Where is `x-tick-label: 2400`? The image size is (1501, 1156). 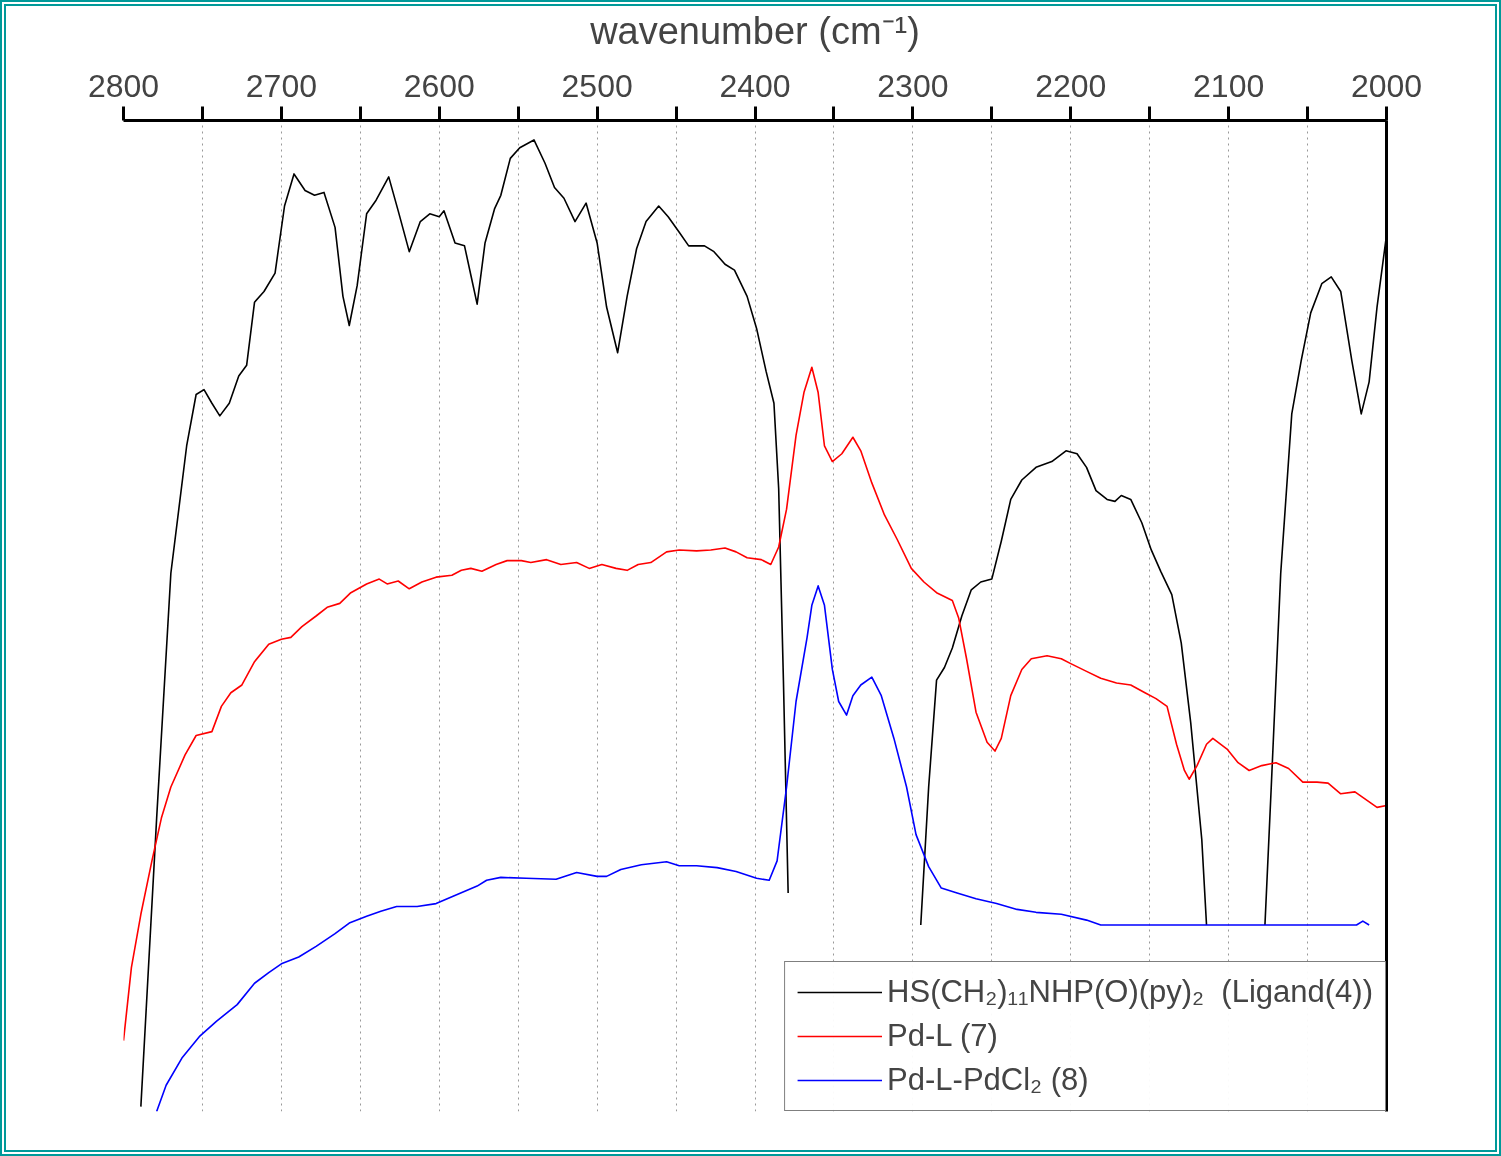
x-tick-label: 2400 is located at coordinates (755, 85).